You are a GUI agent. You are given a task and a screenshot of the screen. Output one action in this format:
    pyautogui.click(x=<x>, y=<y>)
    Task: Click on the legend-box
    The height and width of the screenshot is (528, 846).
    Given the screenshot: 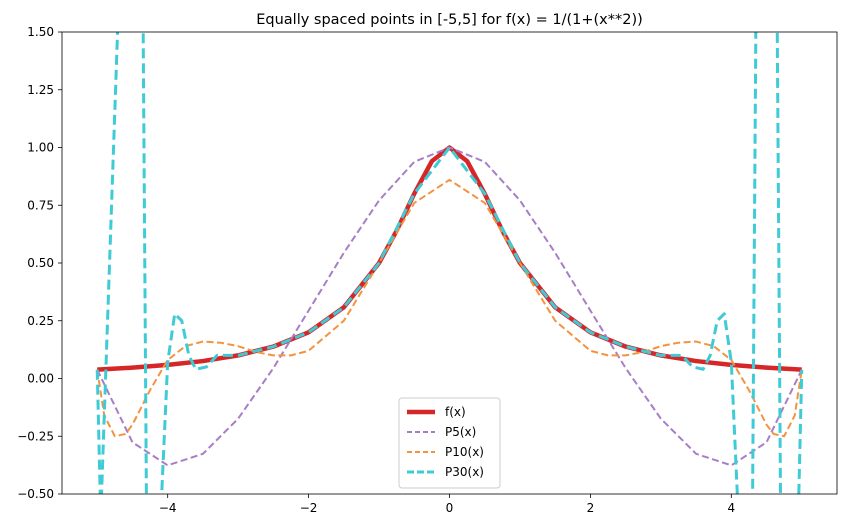 What is the action you would take?
    pyautogui.click(x=449, y=443)
    